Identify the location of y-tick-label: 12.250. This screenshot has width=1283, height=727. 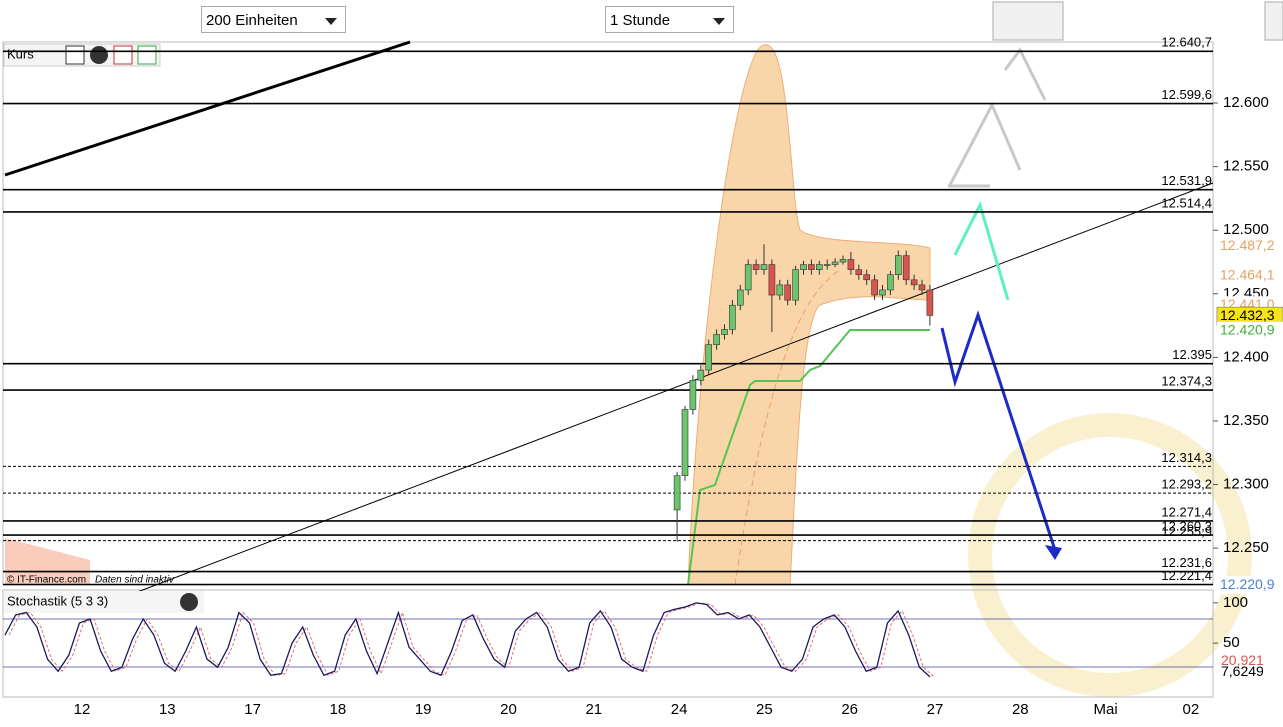
(1246, 547).